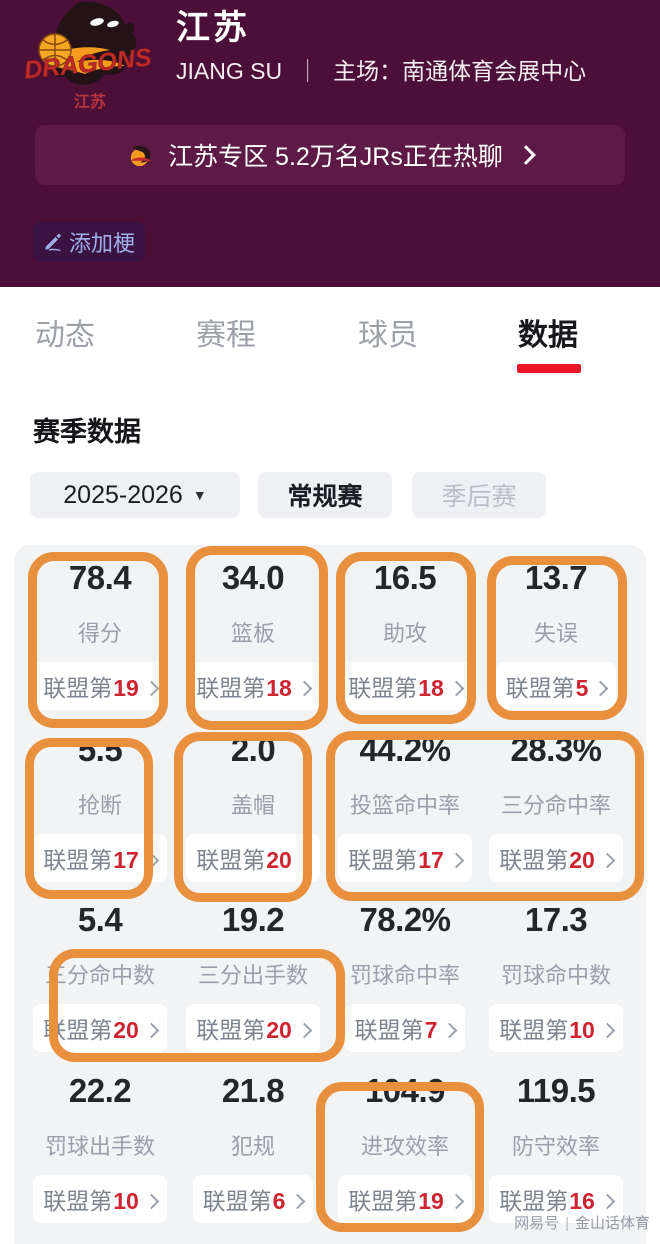 The image size is (660, 1244). I want to click on stat-card-steals: 5.5 抢断 联盟第17, so click(100, 807).